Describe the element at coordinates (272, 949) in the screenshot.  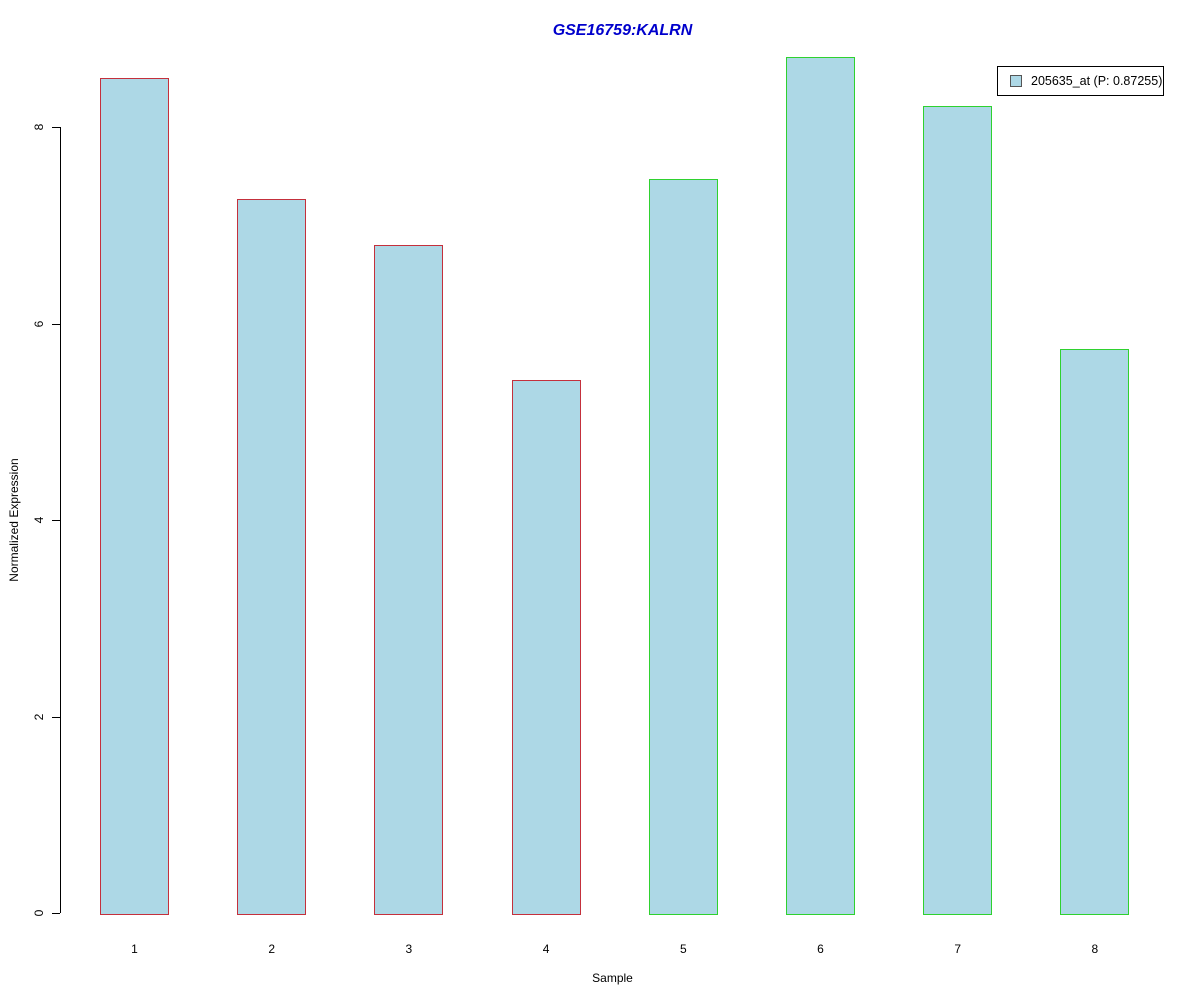
I see `x-tick-label: 2` at that location.